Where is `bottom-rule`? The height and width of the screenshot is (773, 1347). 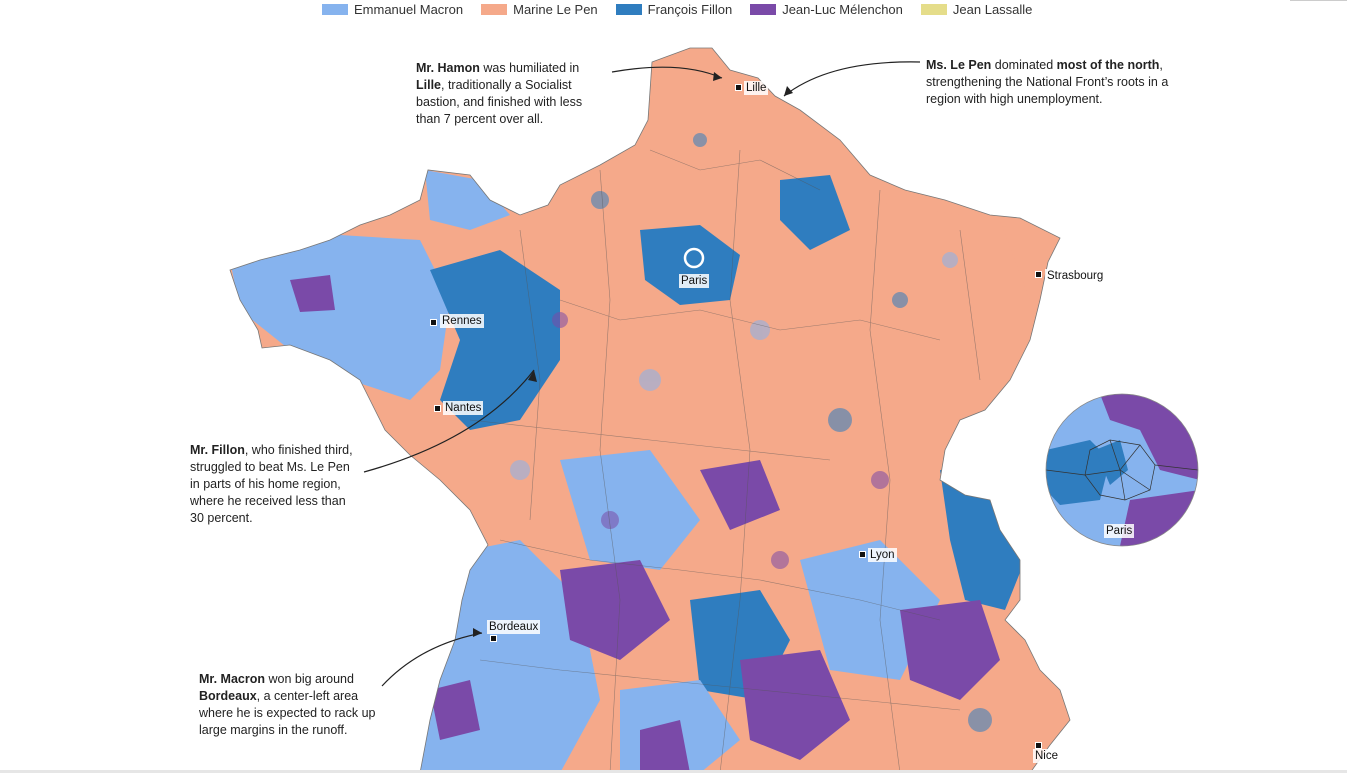
bottom-rule is located at coordinates (673, 771).